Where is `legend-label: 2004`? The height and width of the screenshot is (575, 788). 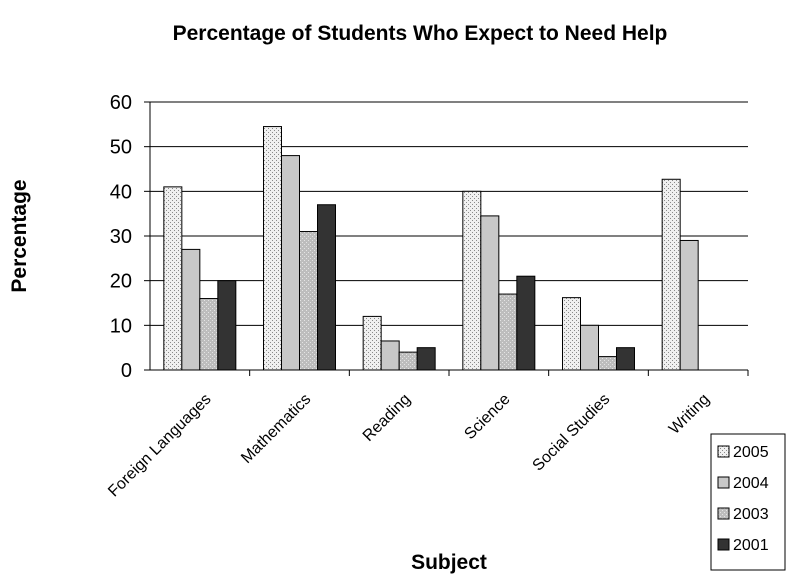
legend-label: 2004 is located at coordinates (751, 483).